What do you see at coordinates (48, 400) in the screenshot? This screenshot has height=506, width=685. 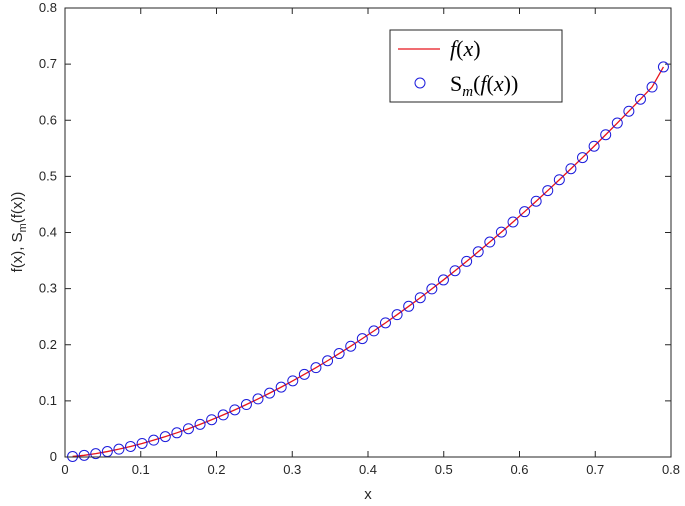 I see `y-tick-label: 0.1` at bounding box center [48, 400].